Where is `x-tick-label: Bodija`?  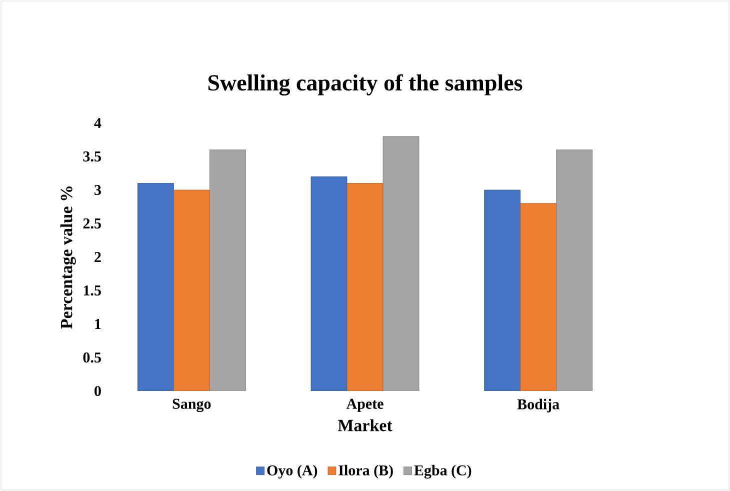 x-tick-label: Bodija is located at coordinates (538, 405).